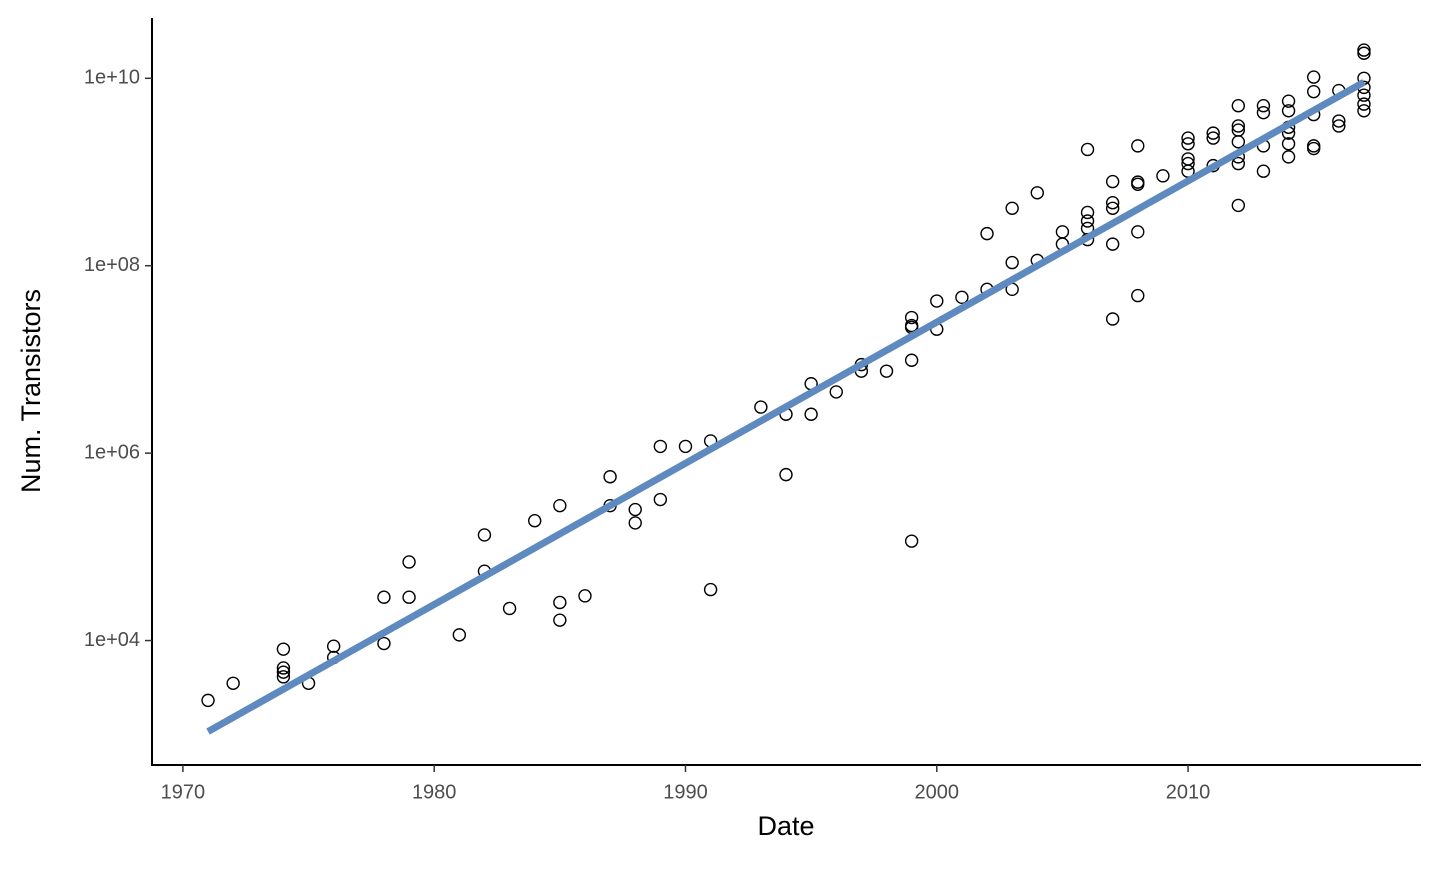 The width and height of the screenshot is (1440, 869). What do you see at coordinates (685, 792) in the screenshot?
I see `x-tick-label: 1990` at bounding box center [685, 792].